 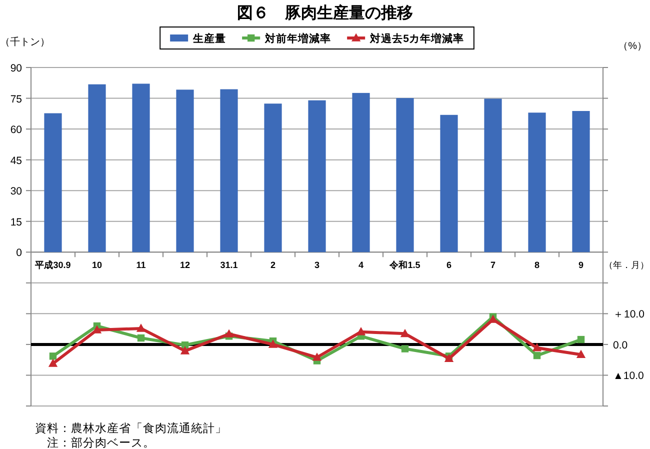 What do you see at coordinates (185, 265) in the screenshot?
I see `x-tick-label: 12` at bounding box center [185, 265].